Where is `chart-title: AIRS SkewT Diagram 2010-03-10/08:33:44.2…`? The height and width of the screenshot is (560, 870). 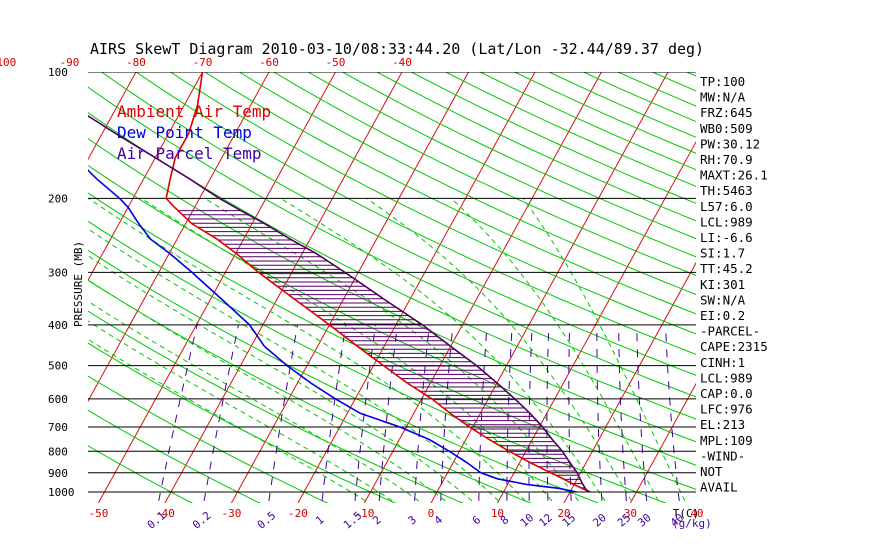
chart-title: AIRS SkewT Diagram 2010-03-10/08:33:44.2… is located at coordinates (397, 49).